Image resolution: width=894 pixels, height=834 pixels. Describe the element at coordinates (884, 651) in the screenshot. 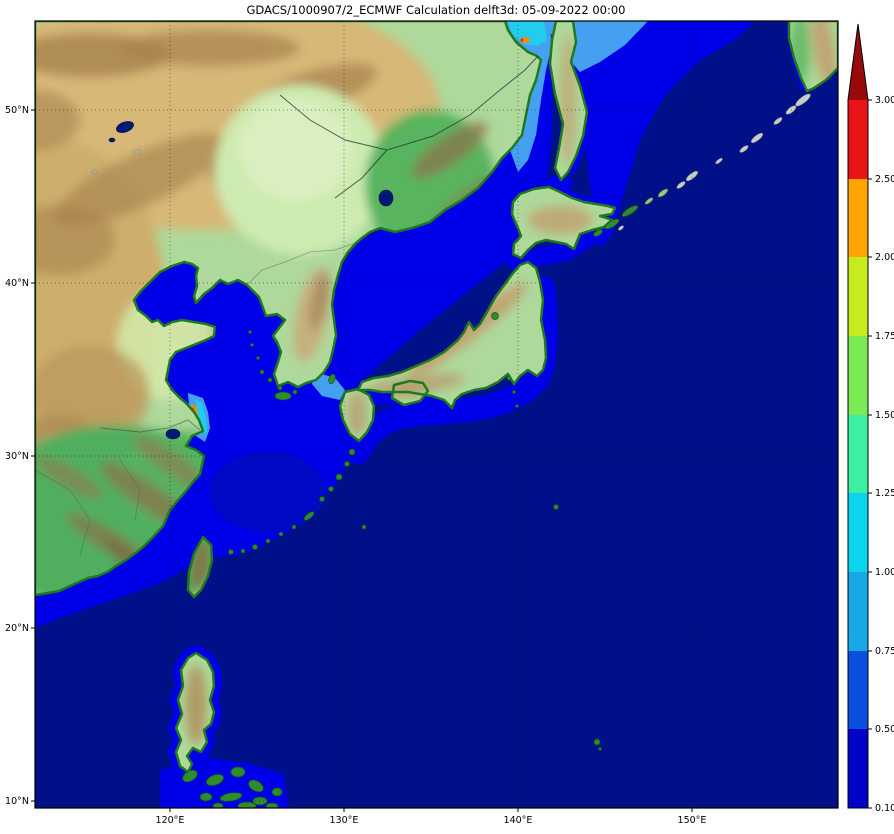

I see `colorbar-tick-label: 0.75` at that location.